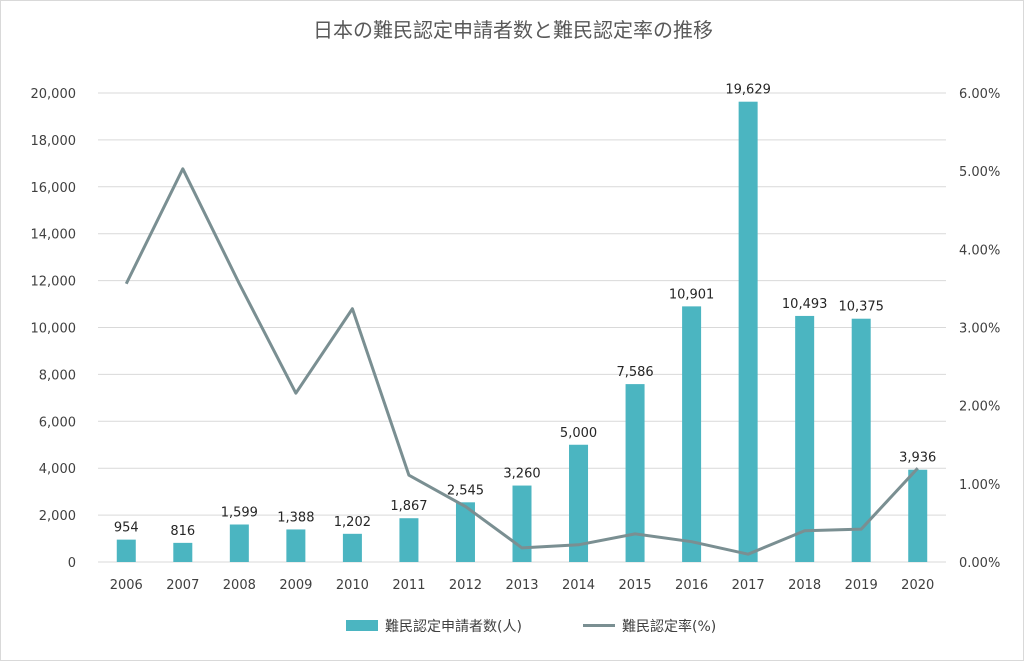 This screenshot has width=1024, height=662. Describe the element at coordinates (692, 294) in the screenshot. I see `bar-data-label: 10,901` at that location.